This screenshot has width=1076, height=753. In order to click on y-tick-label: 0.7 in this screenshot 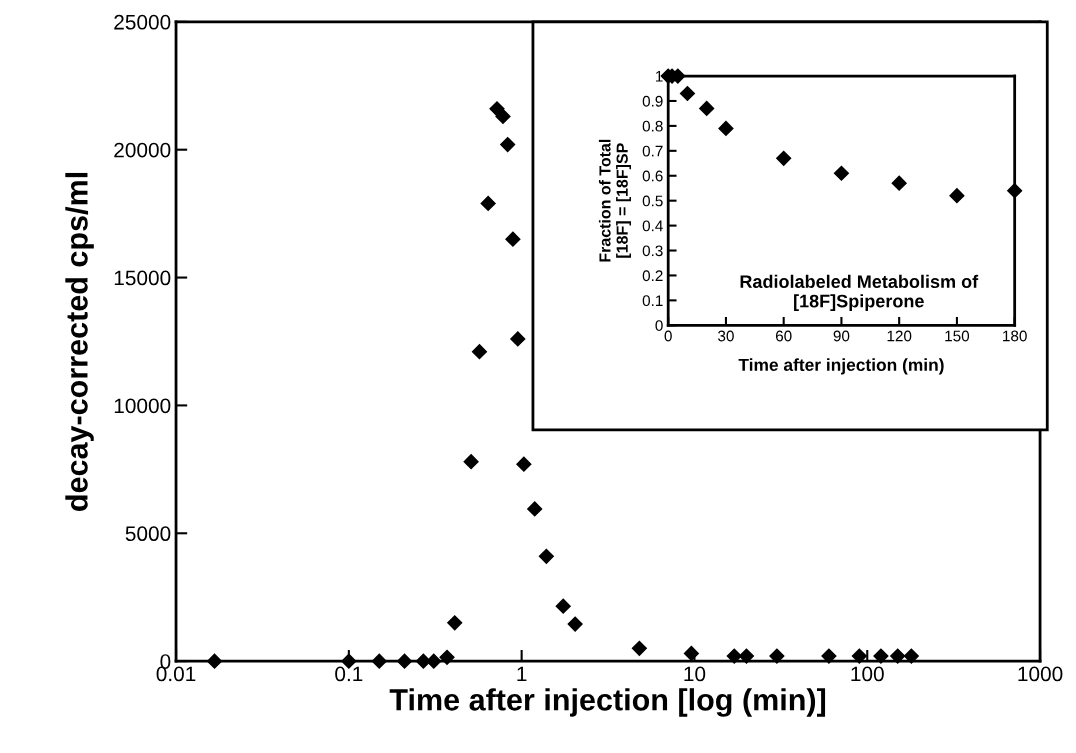, I will do `click(652, 151)`.